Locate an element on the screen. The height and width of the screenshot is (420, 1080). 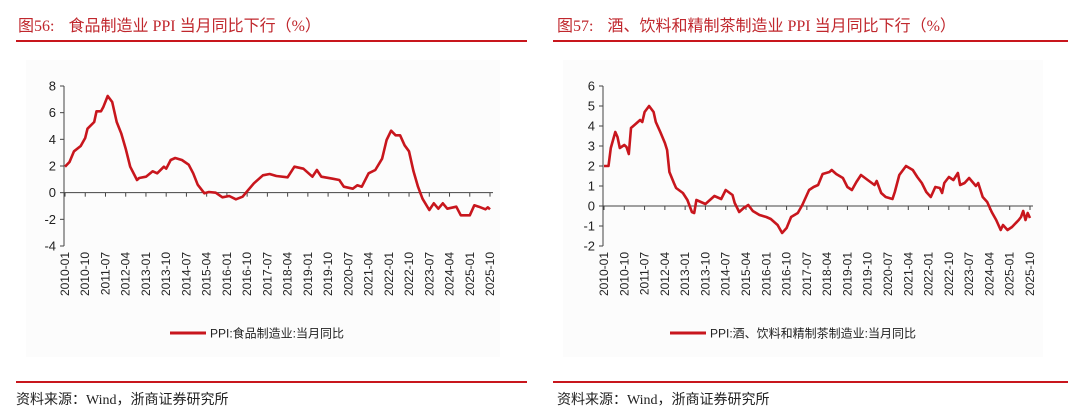
y-tick-label: -1 is located at coordinates (589, 226).